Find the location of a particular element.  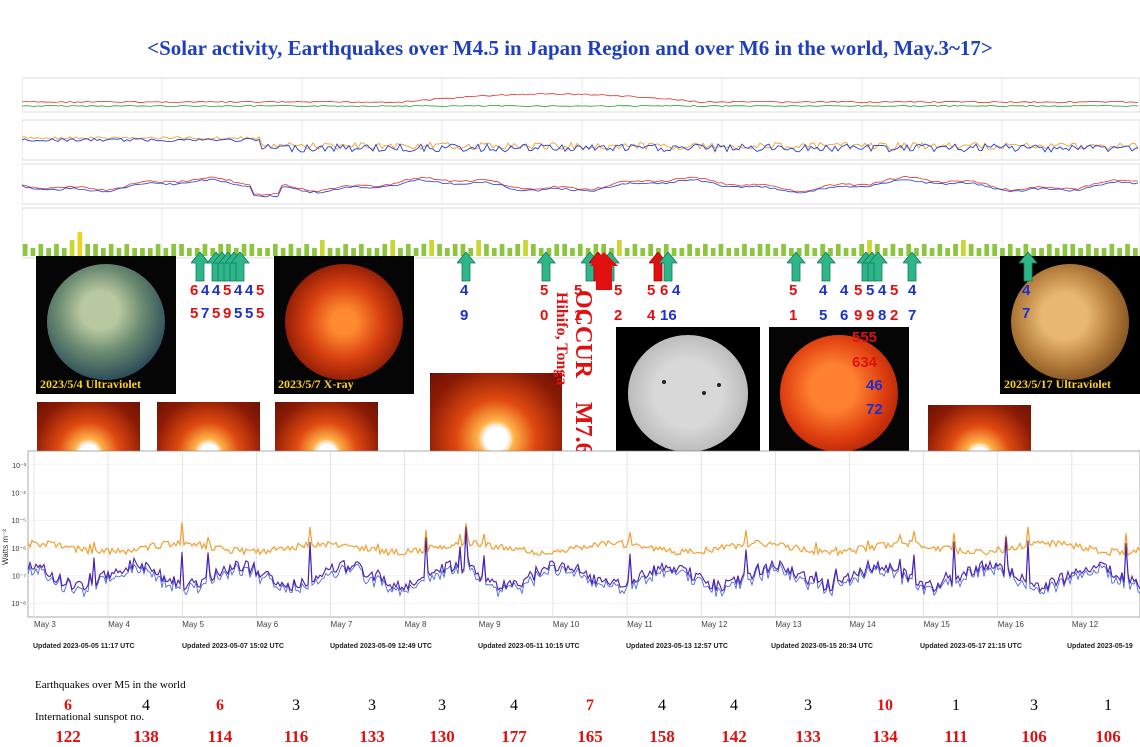

xray-x-label: May 15 is located at coordinates (937, 624).